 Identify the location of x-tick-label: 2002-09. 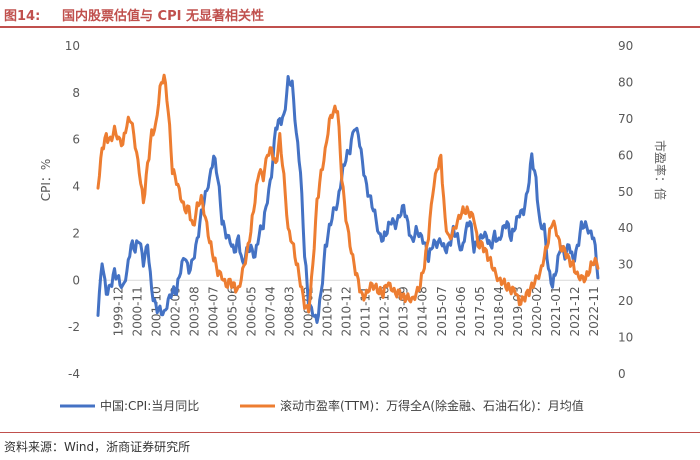
(176, 311).